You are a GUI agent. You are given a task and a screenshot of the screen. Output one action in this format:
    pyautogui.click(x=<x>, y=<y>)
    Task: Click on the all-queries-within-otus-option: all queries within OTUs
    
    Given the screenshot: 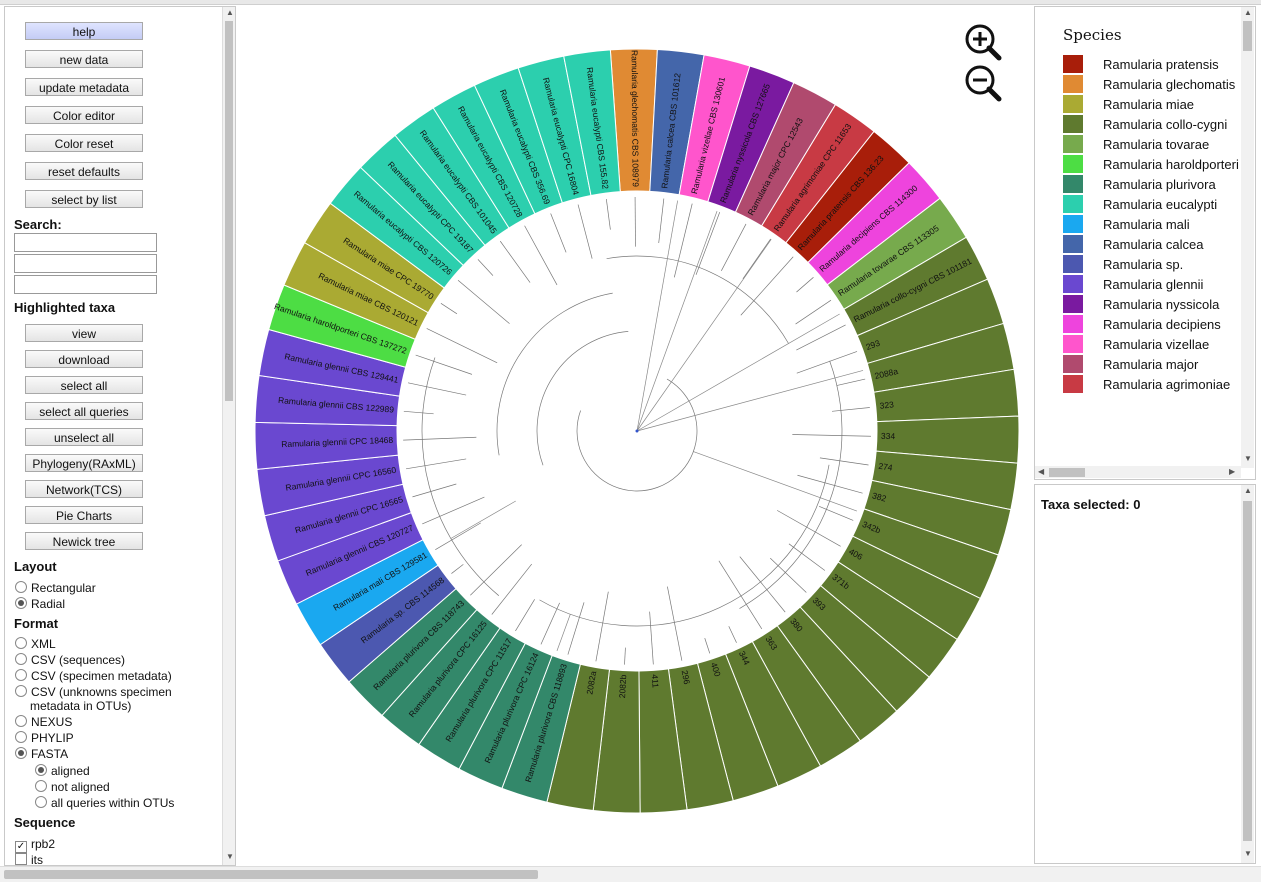 What is the action you would take?
    pyautogui.click(x=104, y=803)
    